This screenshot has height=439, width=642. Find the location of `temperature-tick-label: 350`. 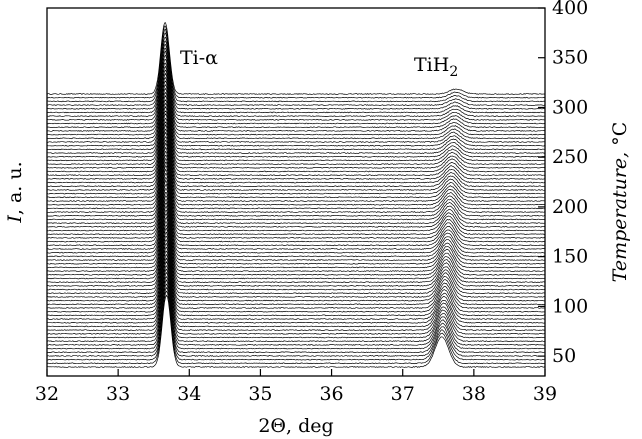

temperature-tick-label: 350 is located at coordinates (570, 58).